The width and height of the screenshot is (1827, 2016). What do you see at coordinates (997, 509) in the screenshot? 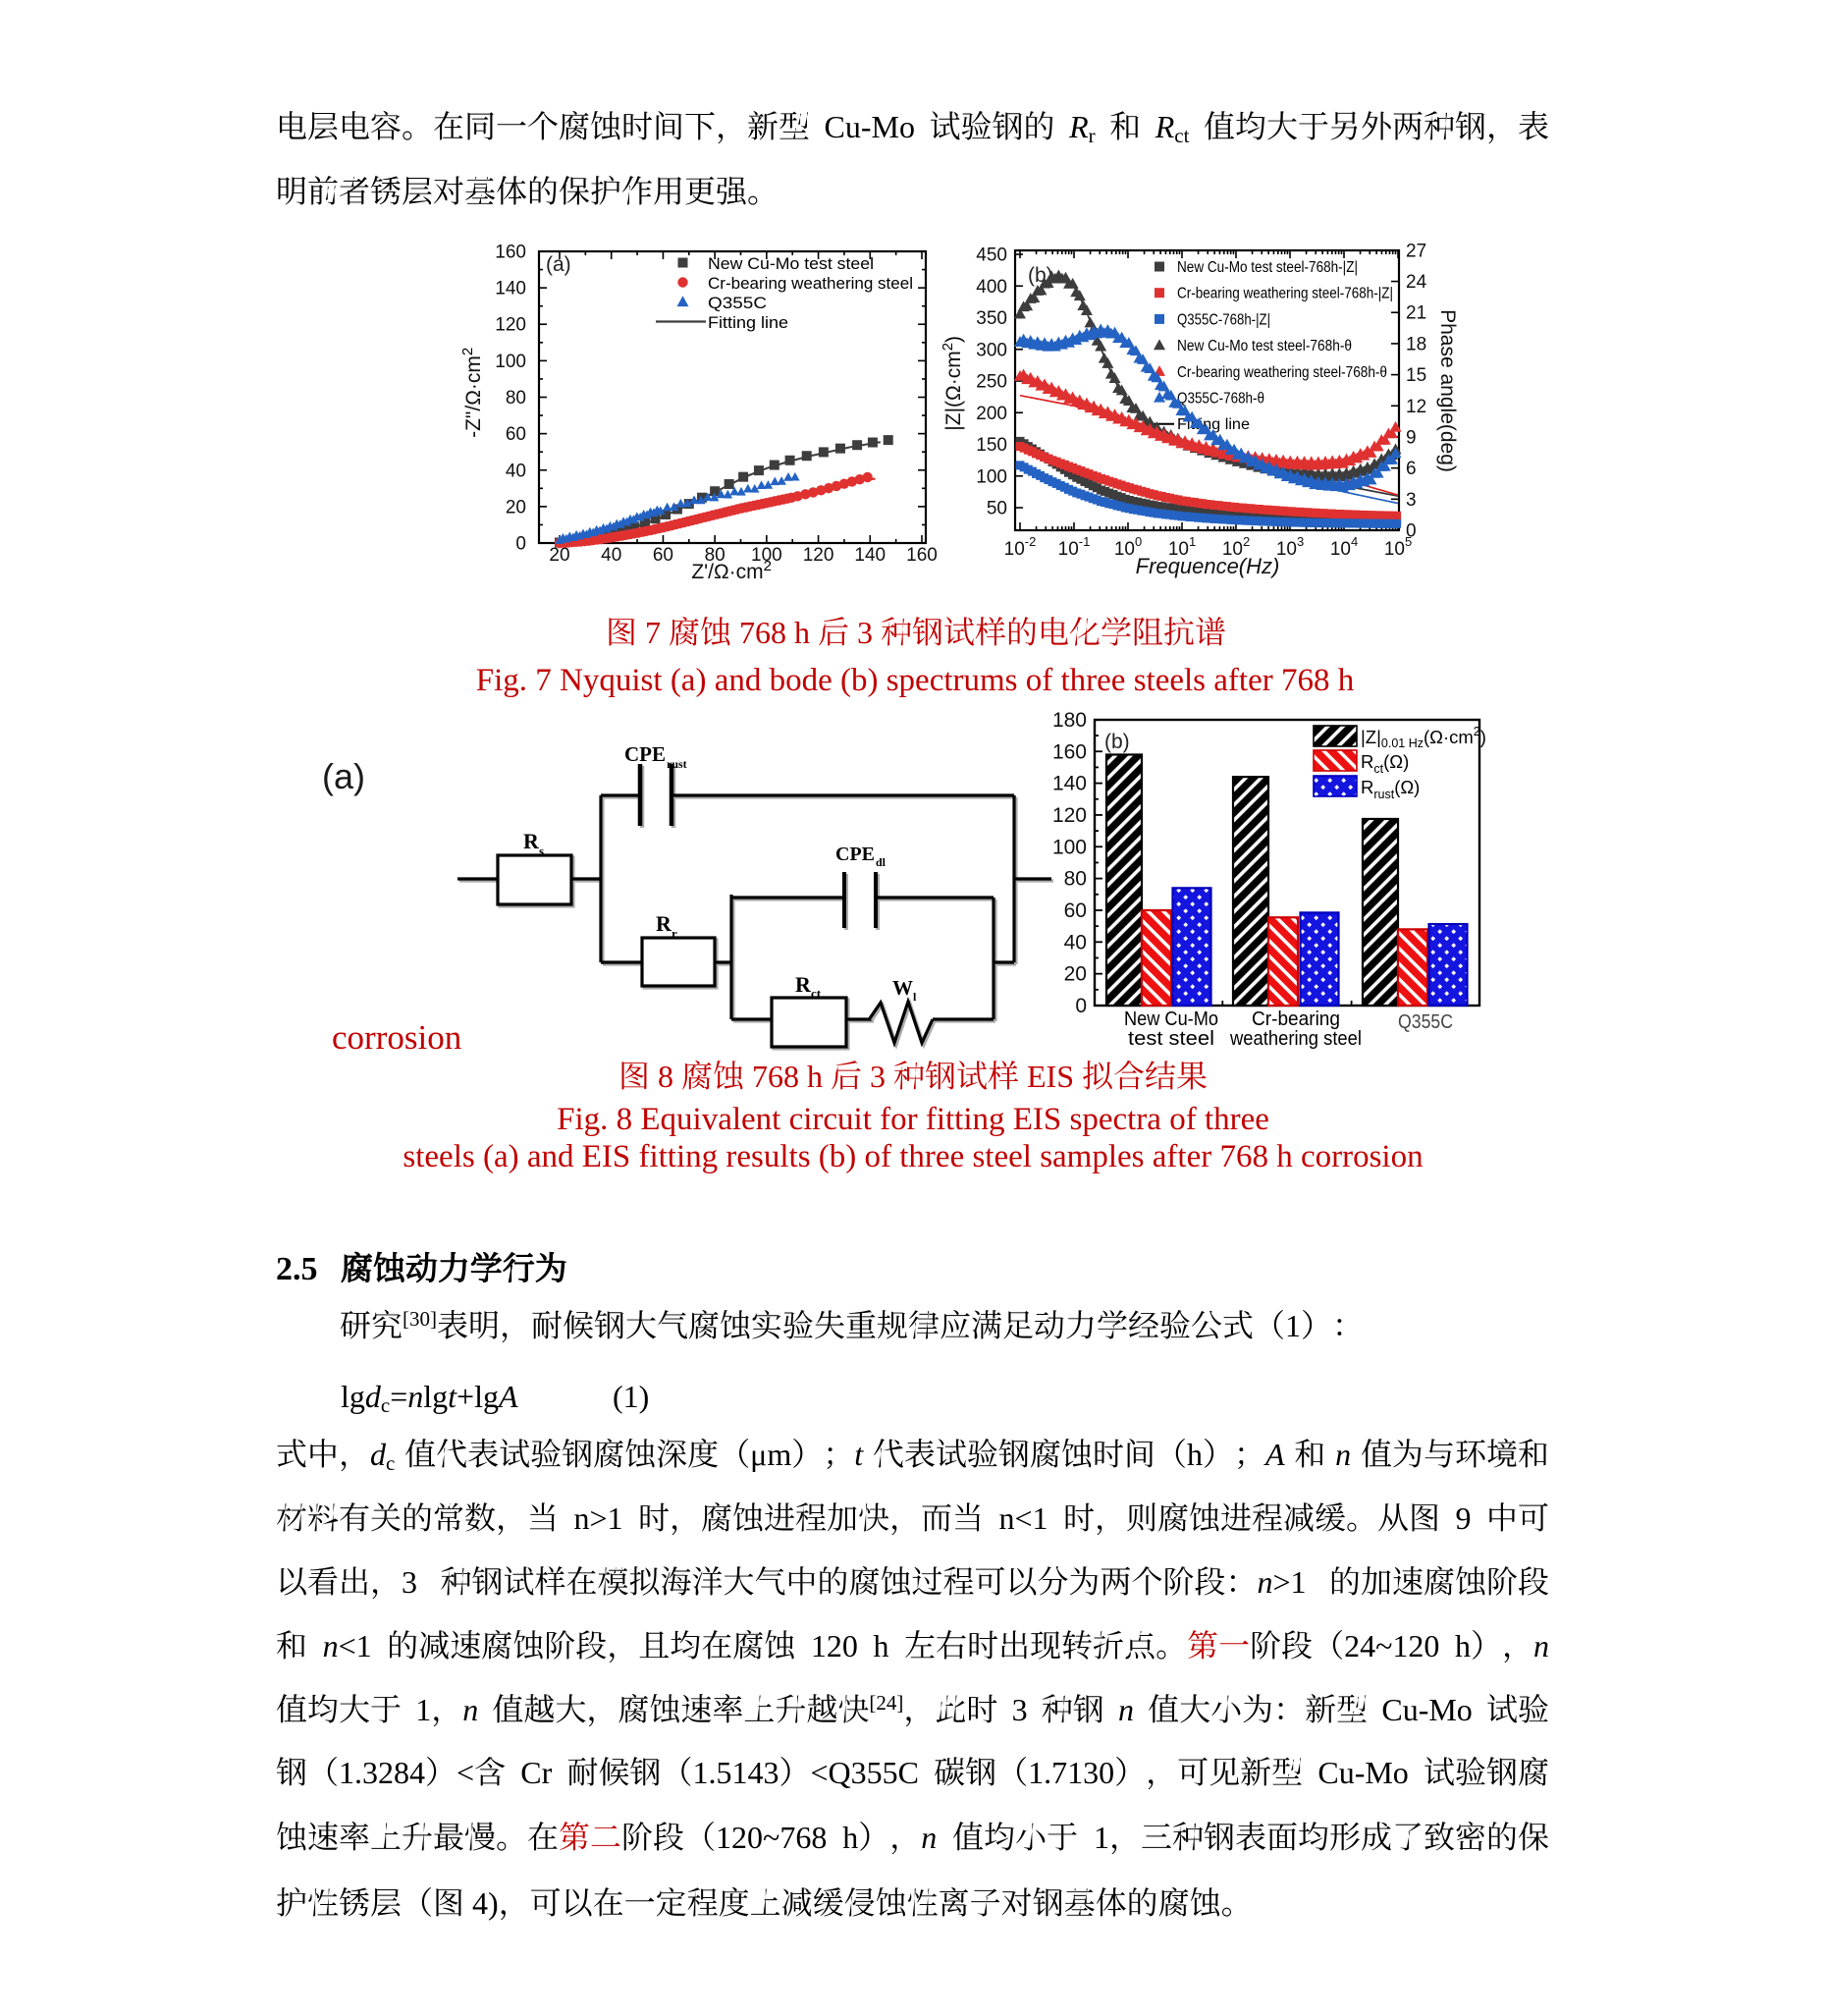
I see `svg-text: 50` at bounding box center [997, 509].